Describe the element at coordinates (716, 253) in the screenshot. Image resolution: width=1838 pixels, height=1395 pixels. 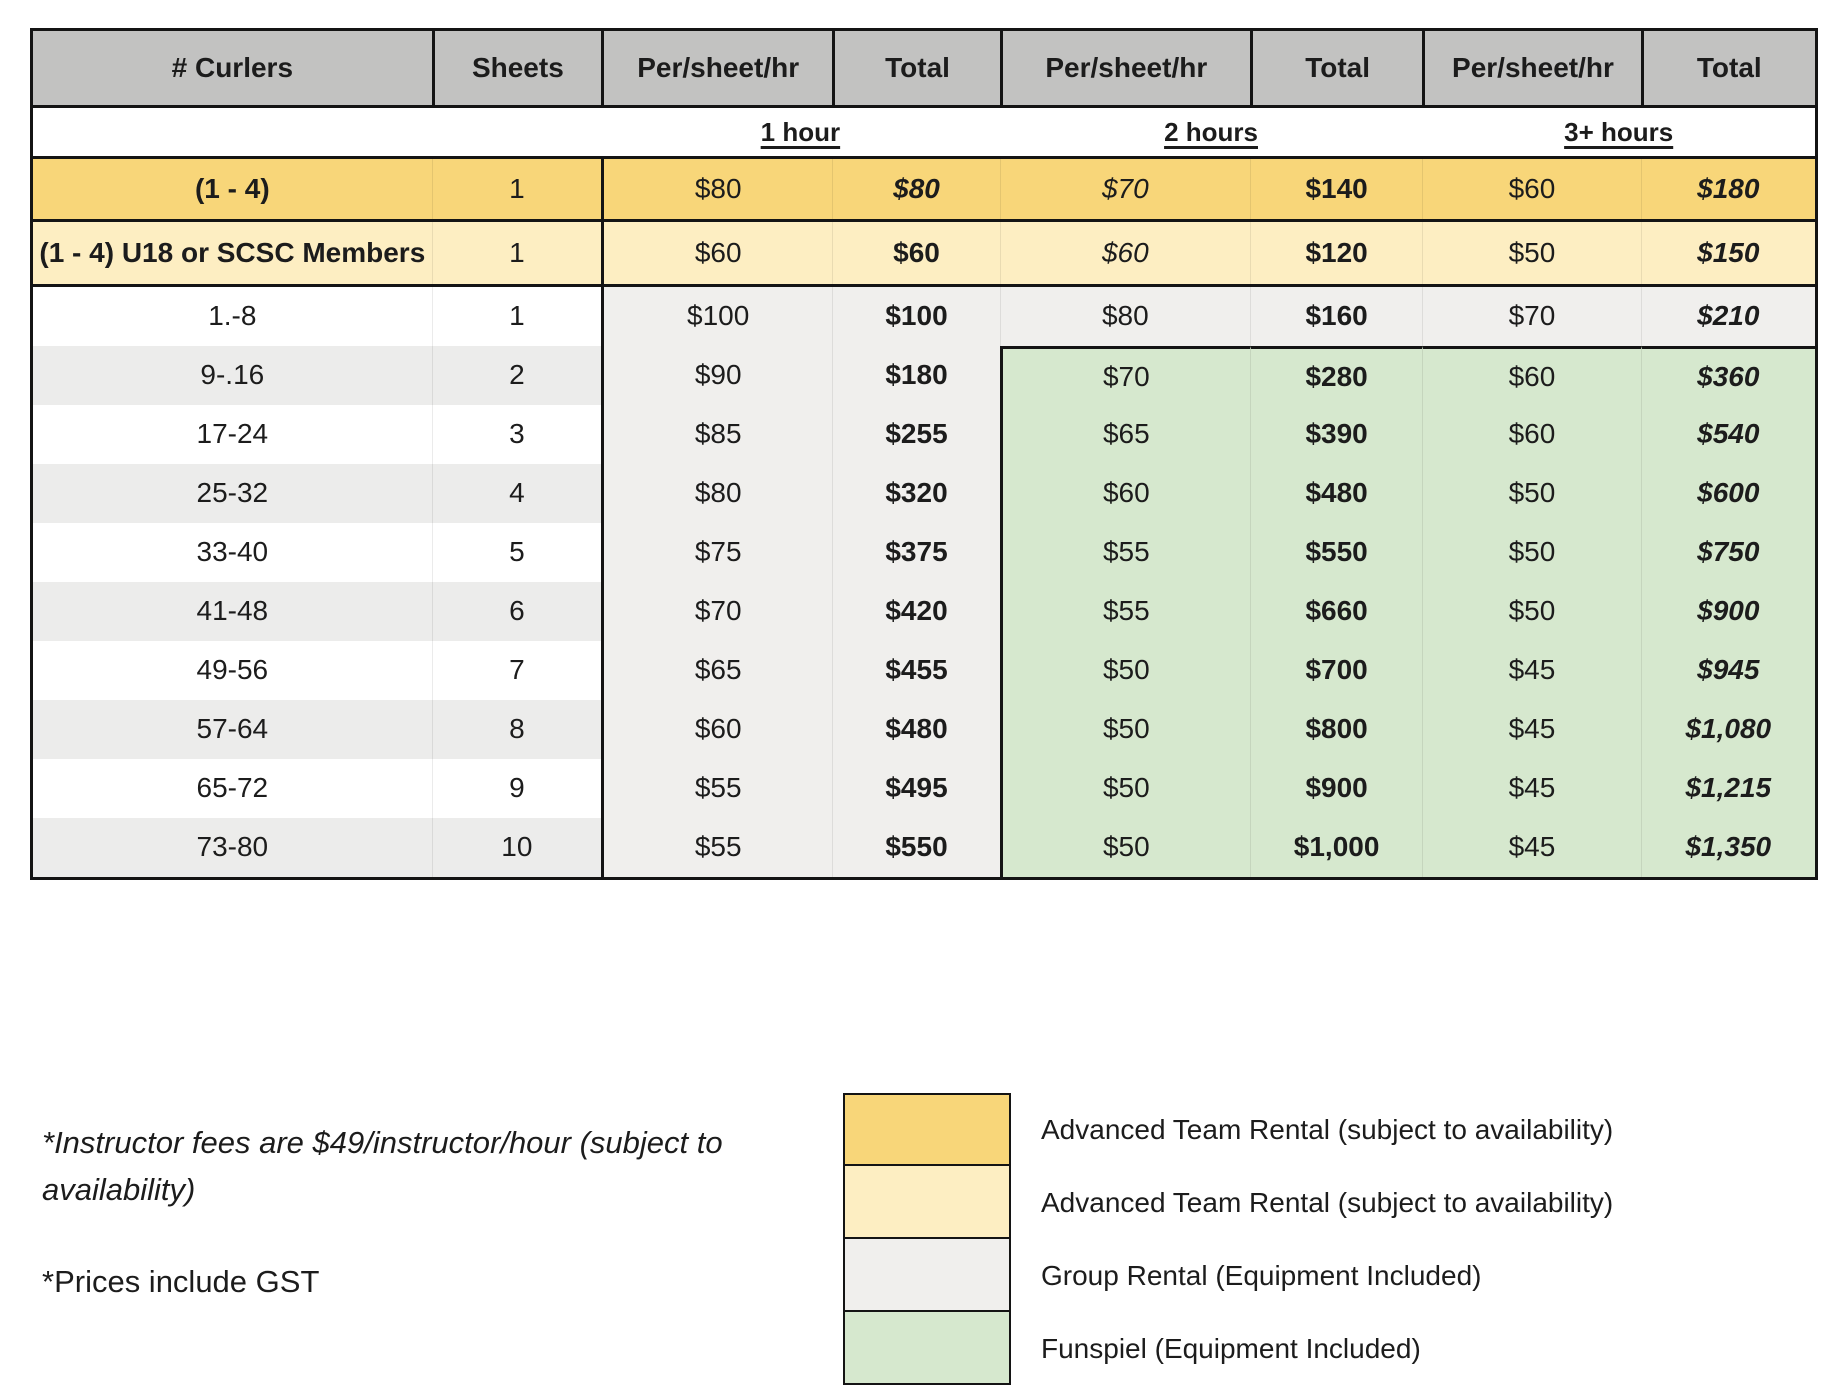
I see `per-sheet-1h-cell: $60` at that location.